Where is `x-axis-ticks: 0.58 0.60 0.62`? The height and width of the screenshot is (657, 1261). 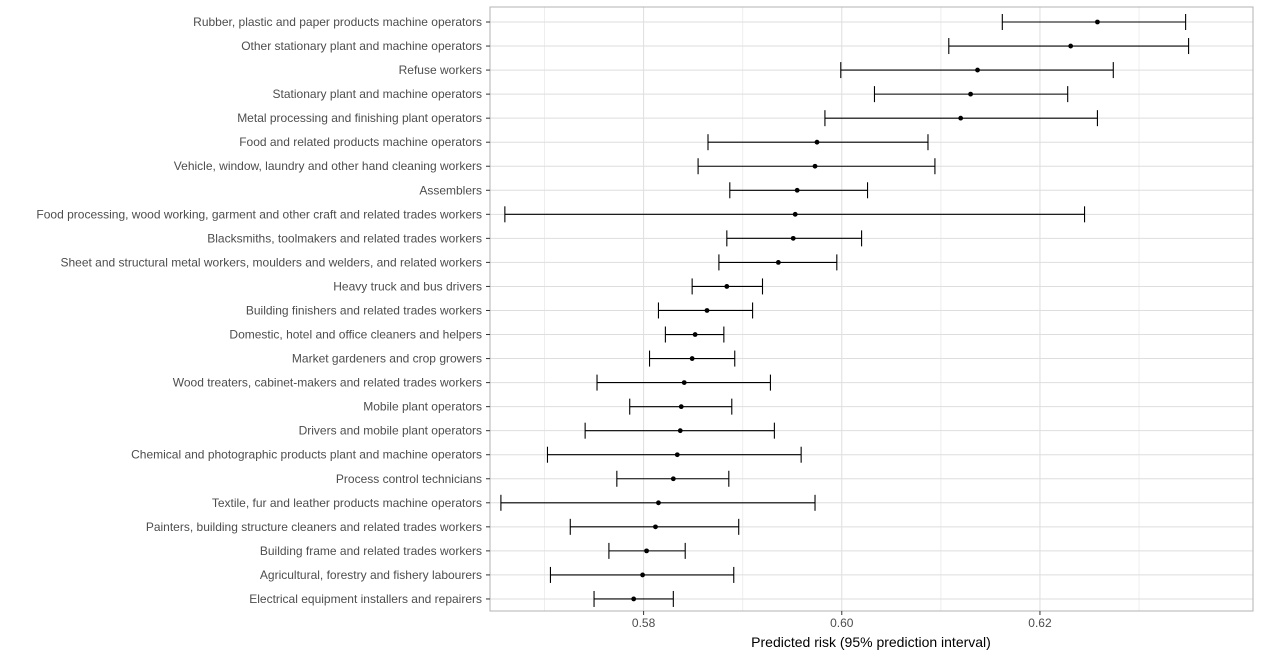 x-axis-ticks: 0.58 0.60 0.62 is located at coordinates (842, 620).